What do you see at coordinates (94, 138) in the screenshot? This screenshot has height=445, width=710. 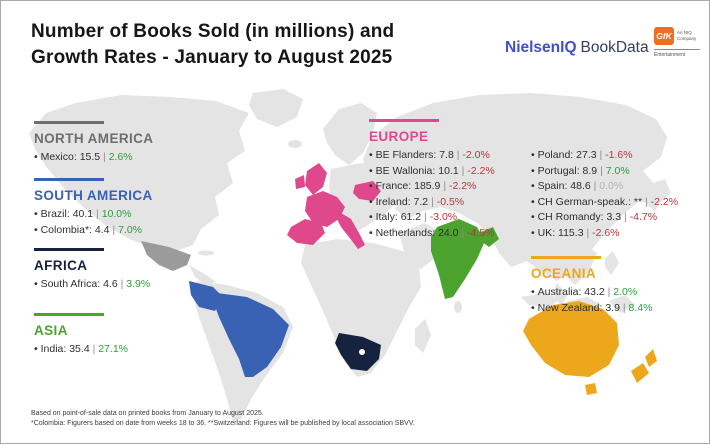 I see `region-title: NORTH AMERICA` at bounding box center [94, 138].